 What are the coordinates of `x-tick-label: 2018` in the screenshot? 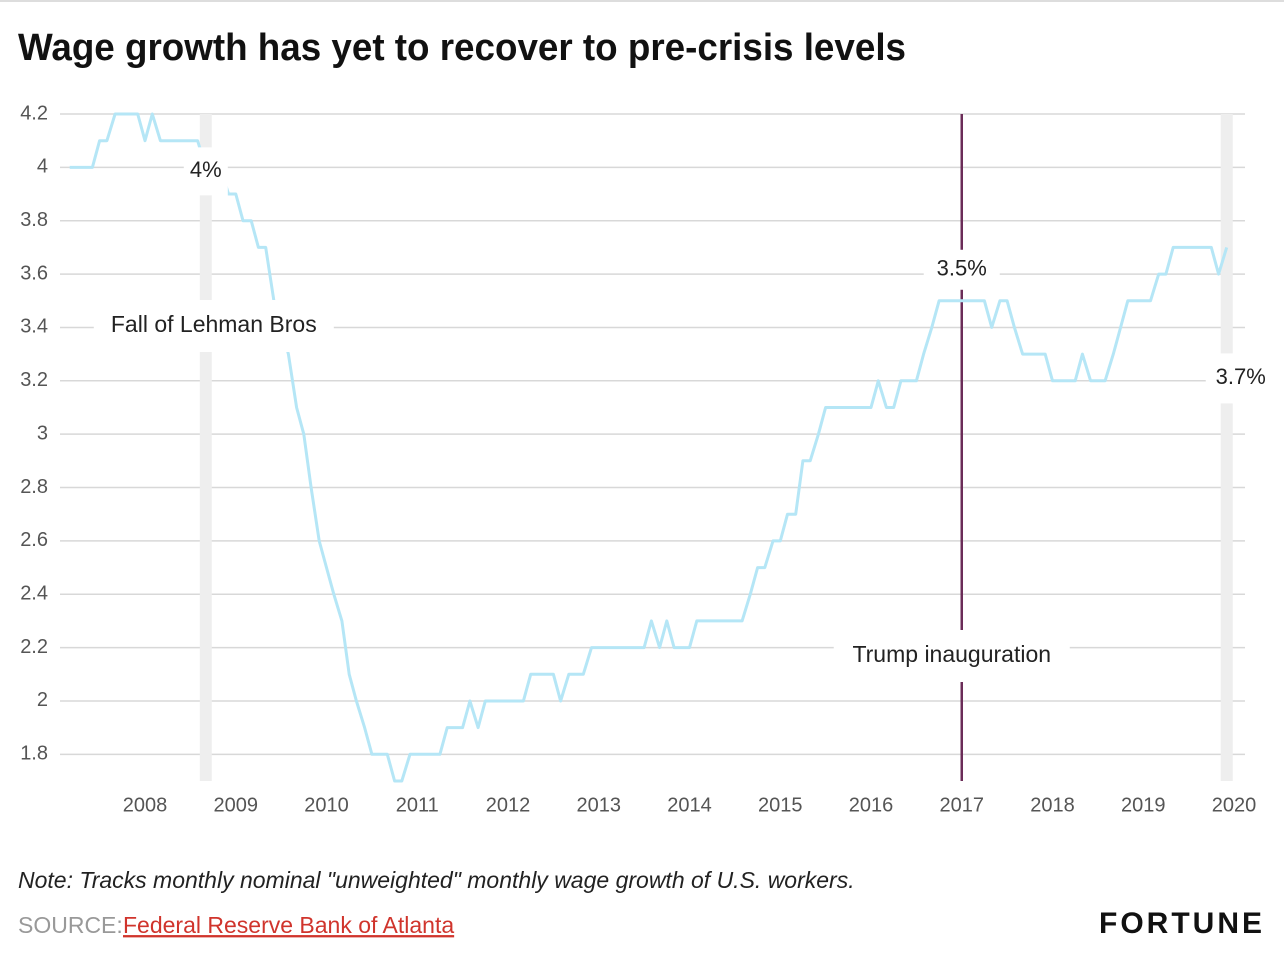 It's located at (1052, 805).